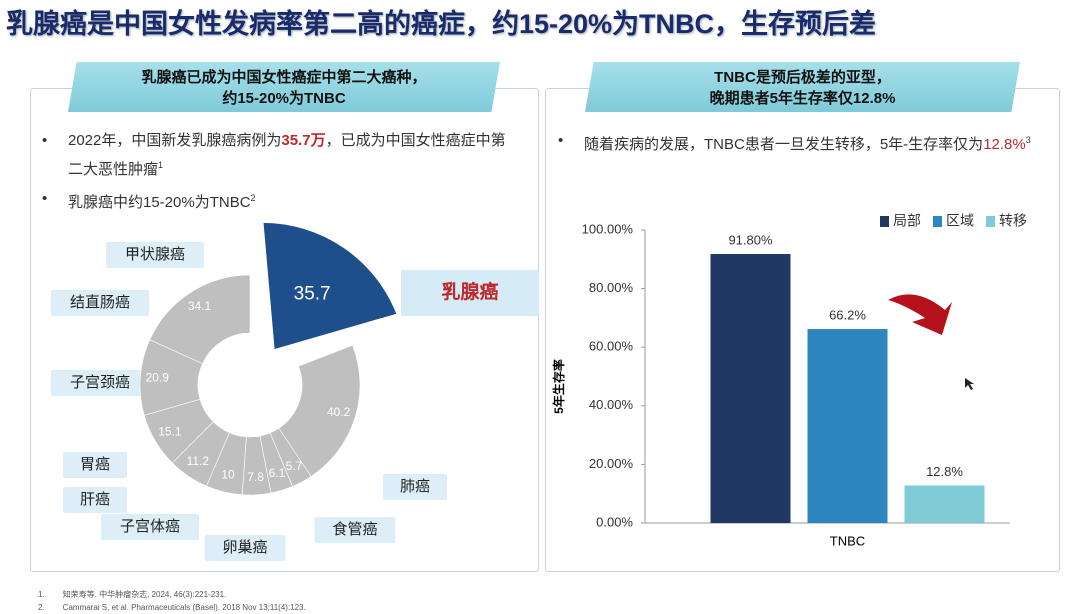 This screenshot has width=1080, height=614. Describe the element at coordinates (920, 314) in the screenshot. I see `trend-arrow` at that location.